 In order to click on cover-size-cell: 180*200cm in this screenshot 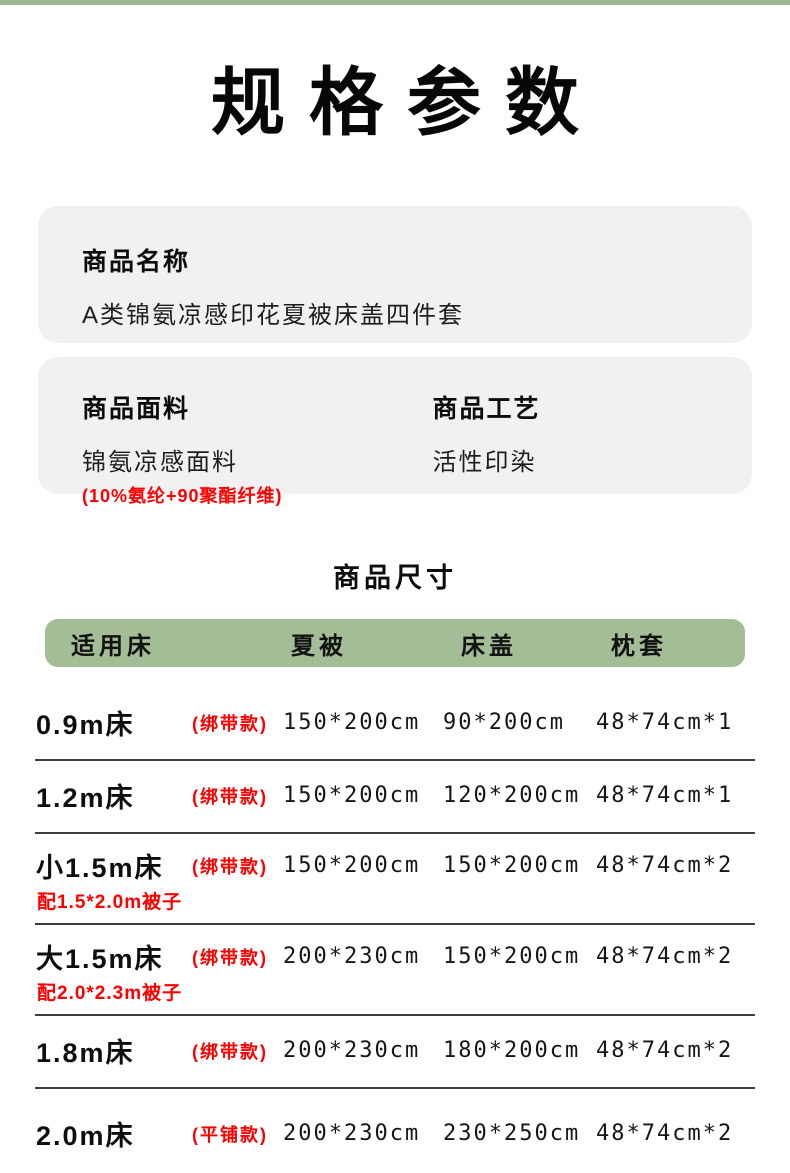, I will do `click(512, 1050)`.